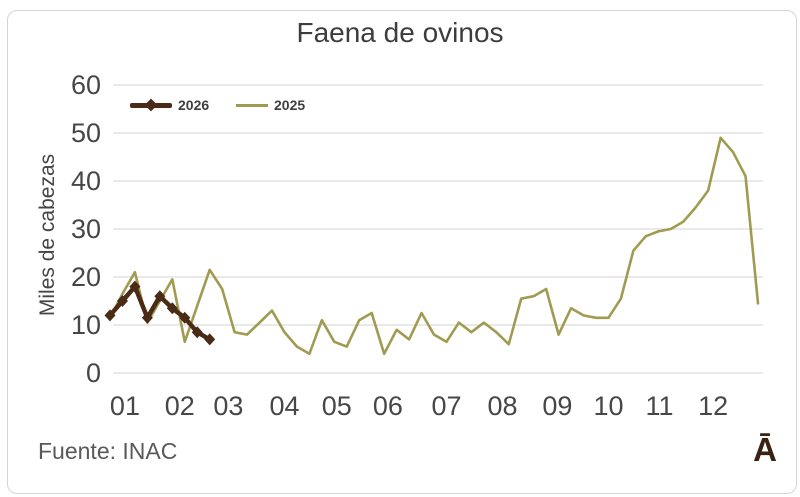 This screenshot has height=497, width=800. What do you see at coordinates (86, 85) in the screenshot?
I see `y-tick-label: 60` at bounding box center [86, 85].